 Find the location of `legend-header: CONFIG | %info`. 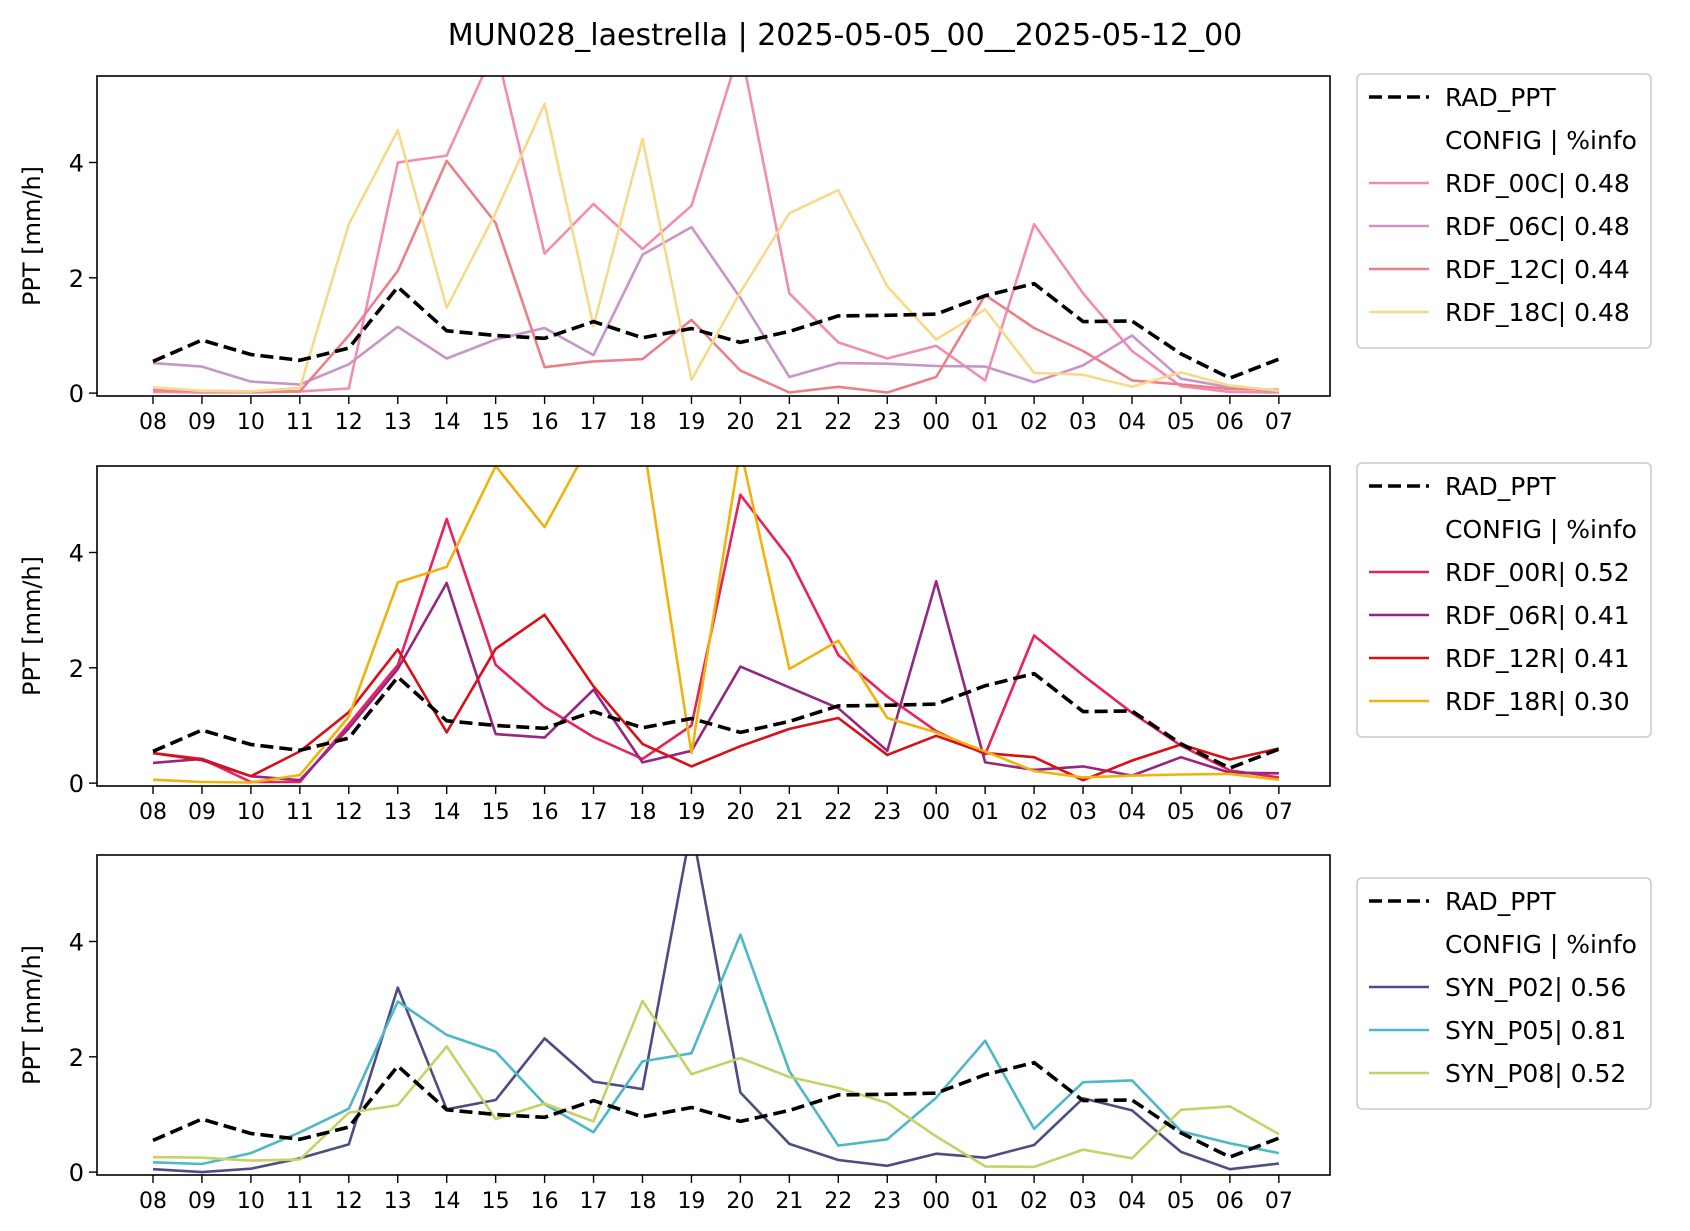

legend-header: CONFIG | %info is located at coordinates (1541, 140).